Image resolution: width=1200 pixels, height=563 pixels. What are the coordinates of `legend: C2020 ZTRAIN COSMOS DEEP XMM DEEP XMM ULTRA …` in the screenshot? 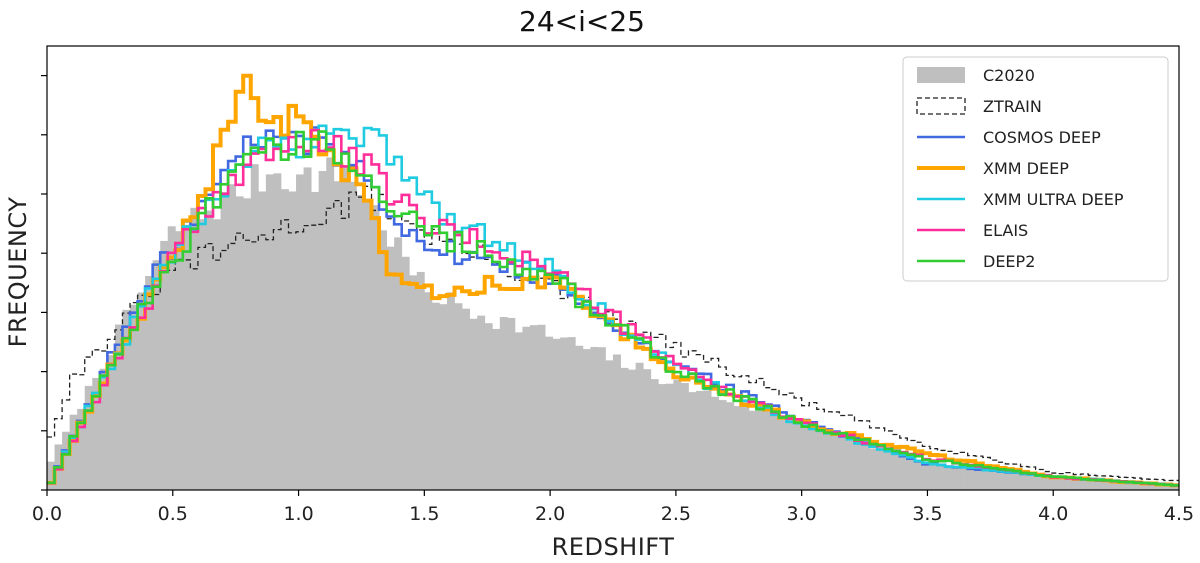 It's located at (1035, 169).